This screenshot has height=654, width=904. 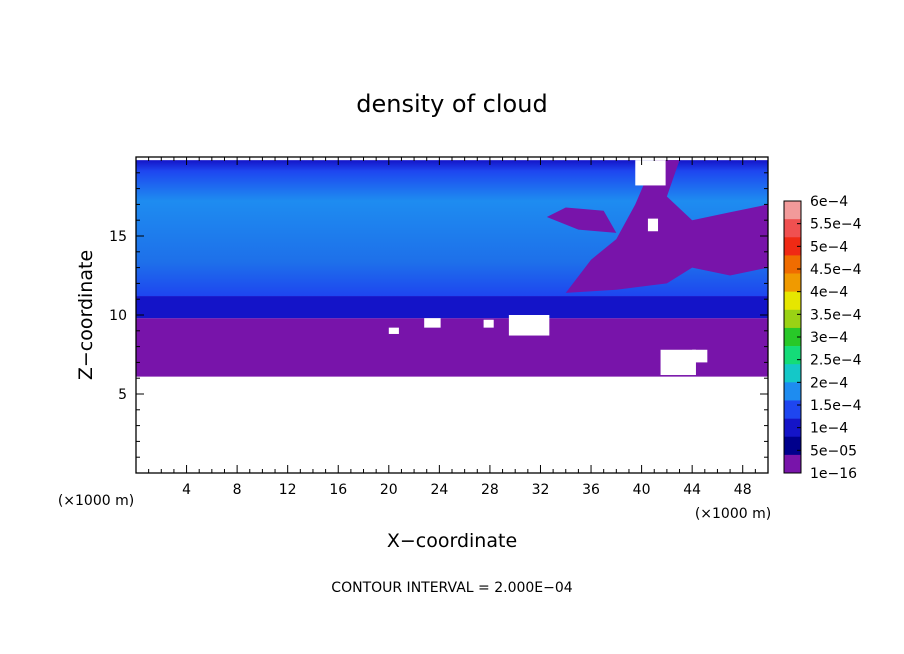 I want to click on colorbar-label: 5e−05, so click(x=833, y=451).